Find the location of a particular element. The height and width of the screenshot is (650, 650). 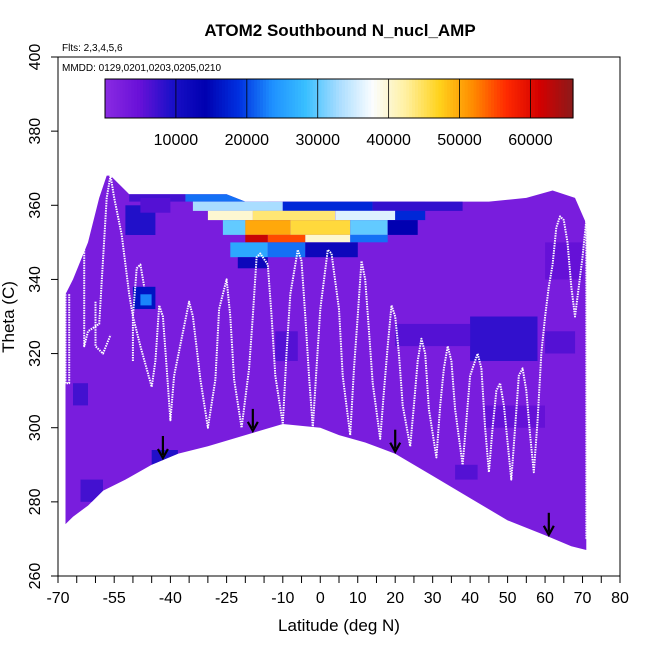

y-tick-label-3: 320 is located at coordinates (35, 353).